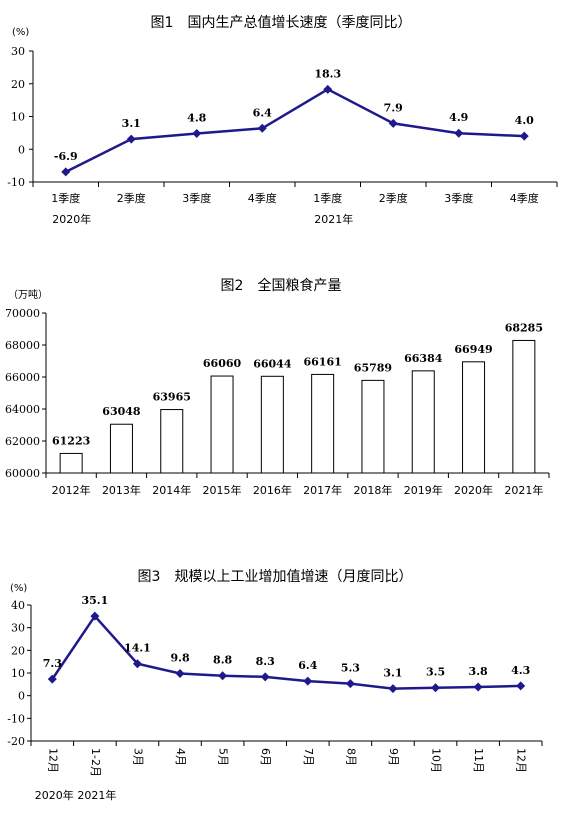 The height and width of the screenshot is (813, 563). I want to click on x-tick-label: 5月, so click(223, 757).